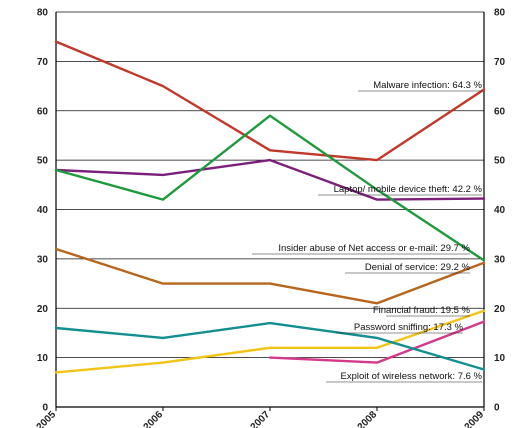 The image size is (528, 428). I want to click on series-label-6: Exploit of wireless network: 7.6 %, so click(404, 377).